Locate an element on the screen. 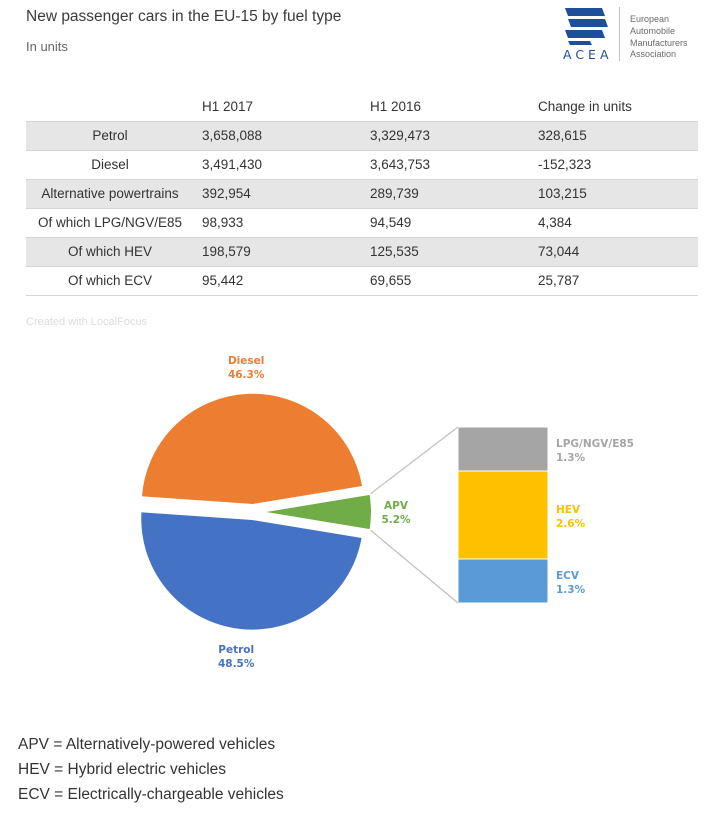  column-header-label is located at coordinates (110, 106).